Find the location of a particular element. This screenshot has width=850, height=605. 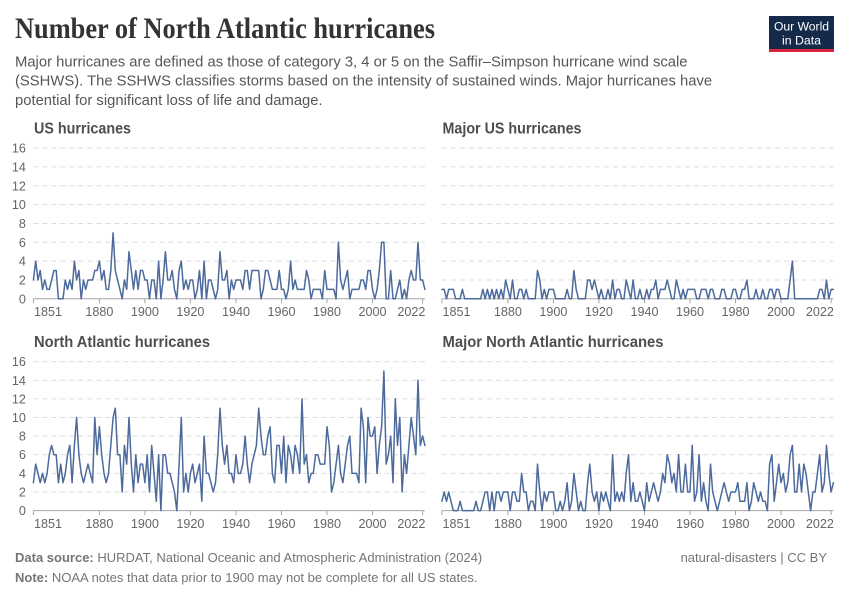

svg-text: US hurricanes is located at coordinates (82, 129).